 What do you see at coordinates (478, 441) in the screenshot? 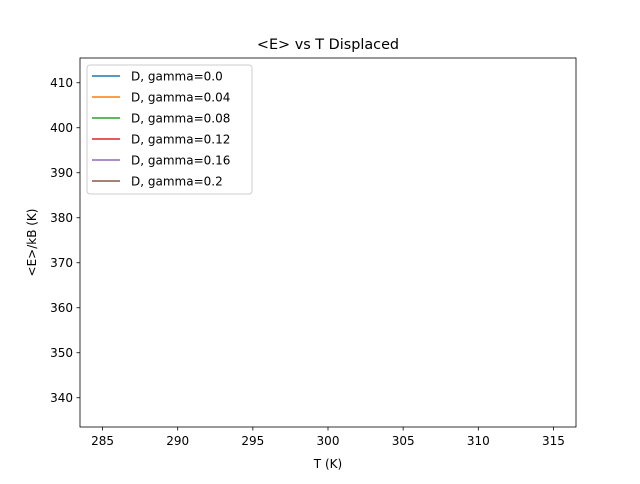
I see `x-tick-label: 310` at bounding box center [478, 441].